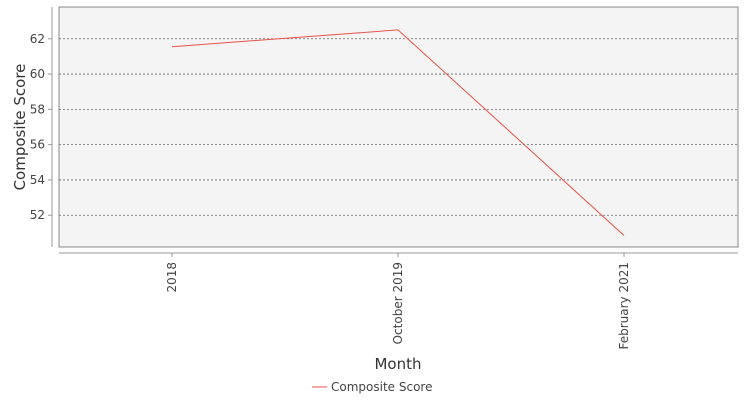 This screenshot has width=750, height=400. Describe the element at coordinates (37, 39) in the screenshot. I see `y-tick-label: 62` at that location.